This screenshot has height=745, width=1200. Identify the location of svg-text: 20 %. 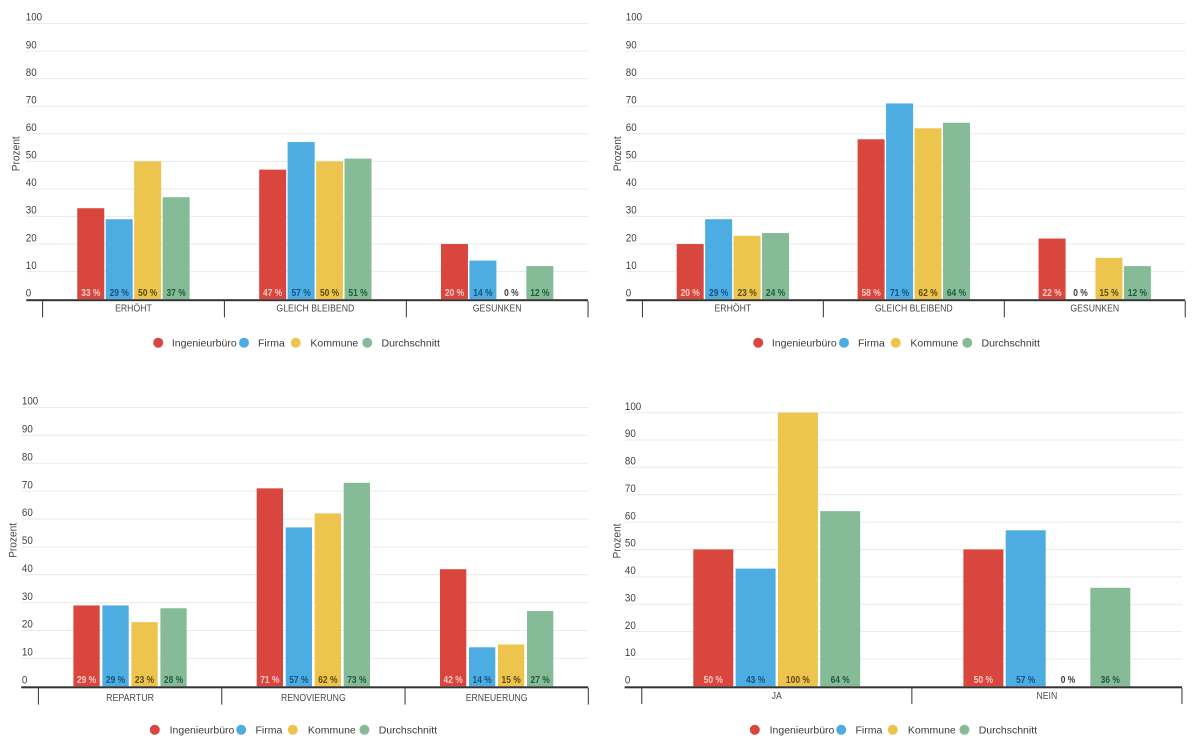
(454, 293).